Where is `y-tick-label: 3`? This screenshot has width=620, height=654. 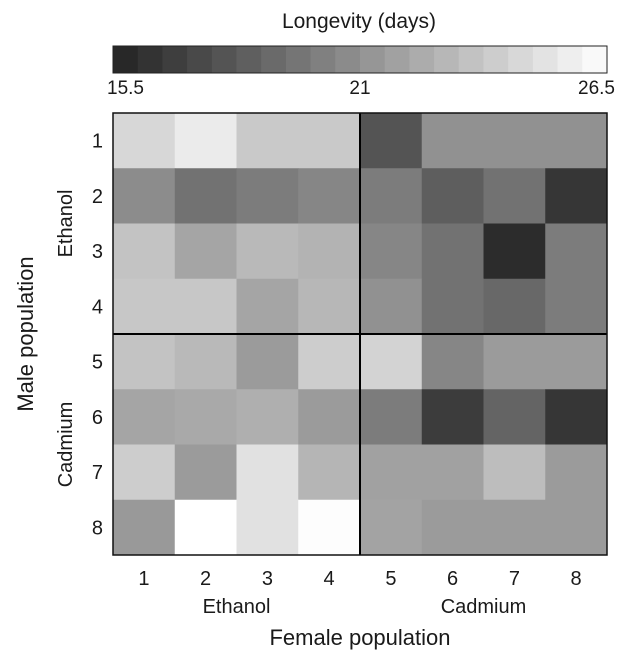 y-tick-label: 3 is located at coordinates (97, 252).